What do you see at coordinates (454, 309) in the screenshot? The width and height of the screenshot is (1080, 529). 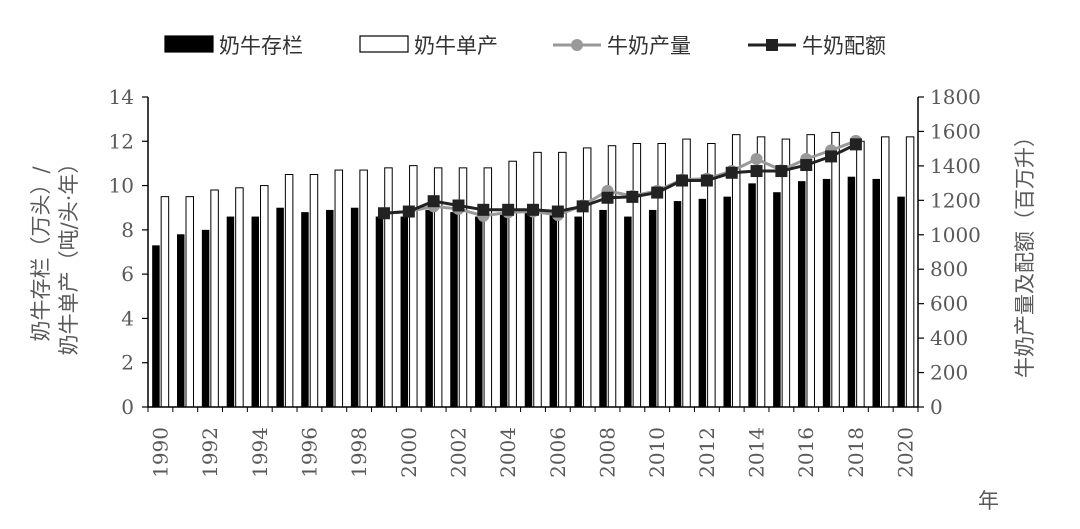 I see `bar-herd-2002` at bounding box center [454, 309].